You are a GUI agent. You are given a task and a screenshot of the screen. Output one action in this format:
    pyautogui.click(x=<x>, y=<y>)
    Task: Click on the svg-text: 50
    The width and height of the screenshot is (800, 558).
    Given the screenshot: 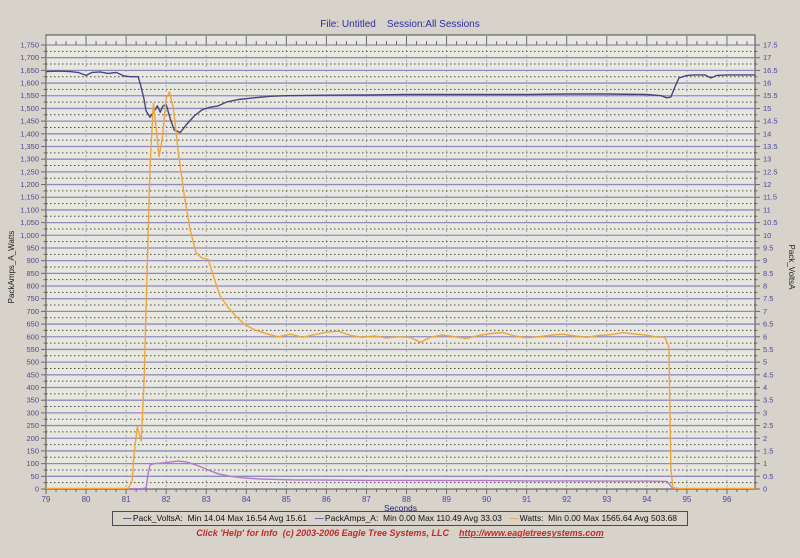 What is the action you would take?
    pyautogui.click(x=35, y=476)
    